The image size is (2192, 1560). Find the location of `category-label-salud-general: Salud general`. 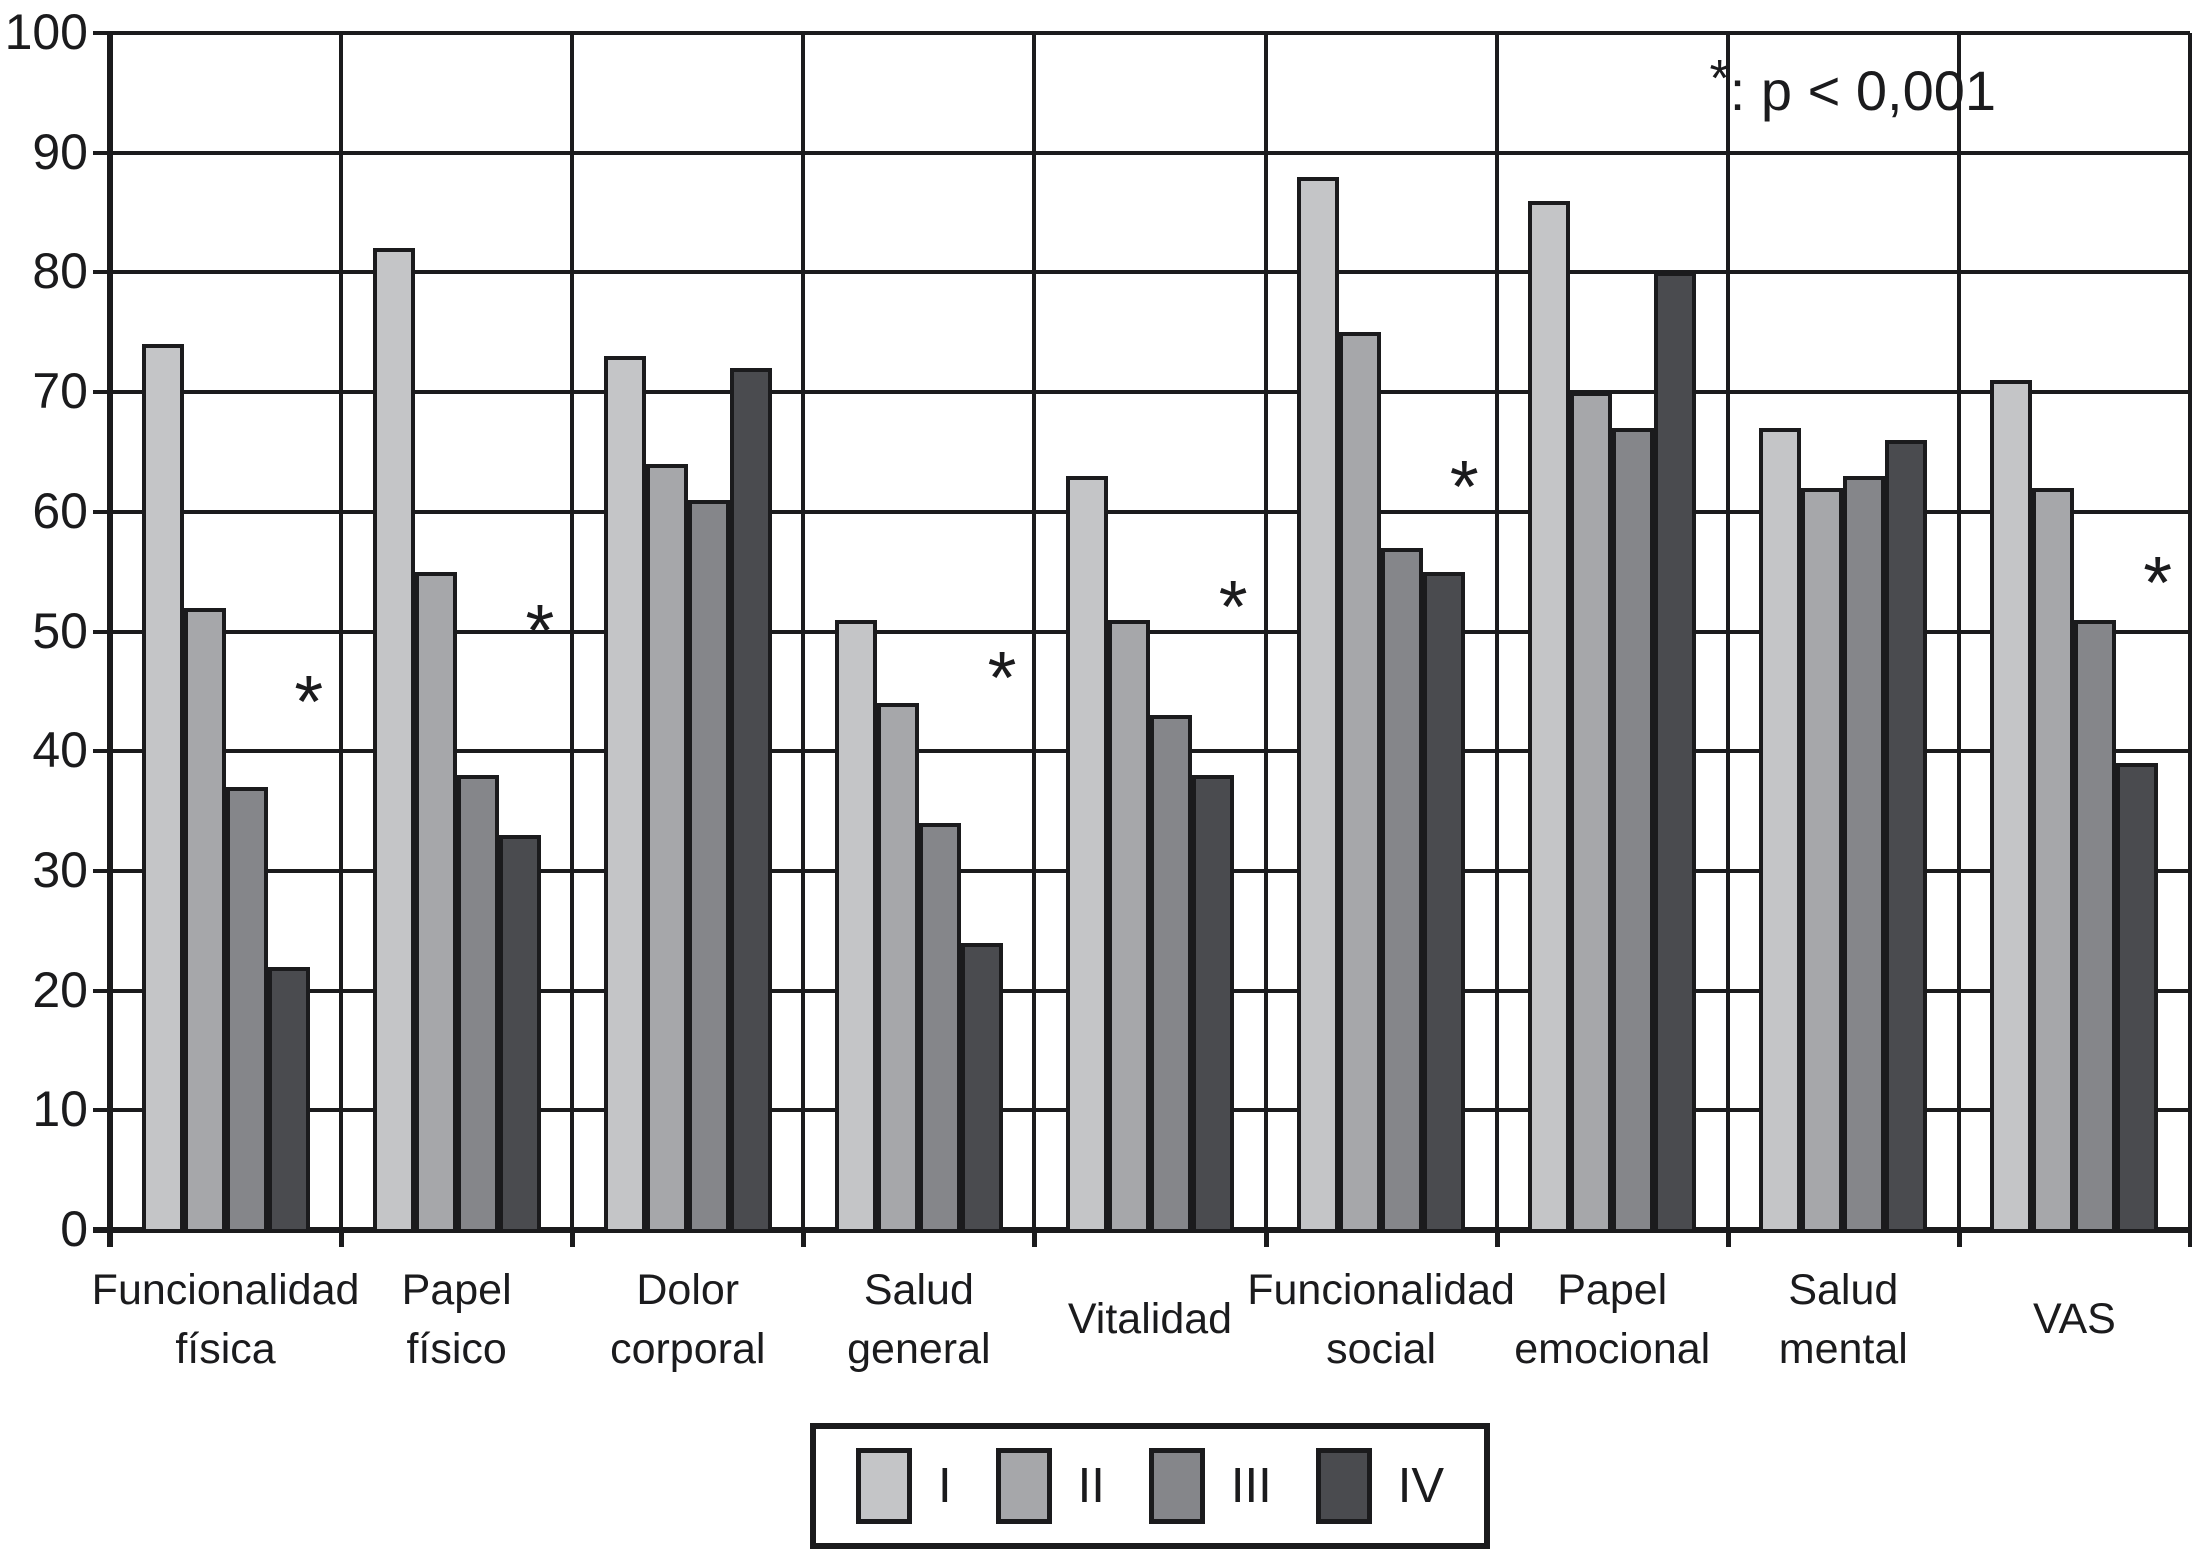

category-label-salud-general: Salud general is located at coordinates (919, 1319).